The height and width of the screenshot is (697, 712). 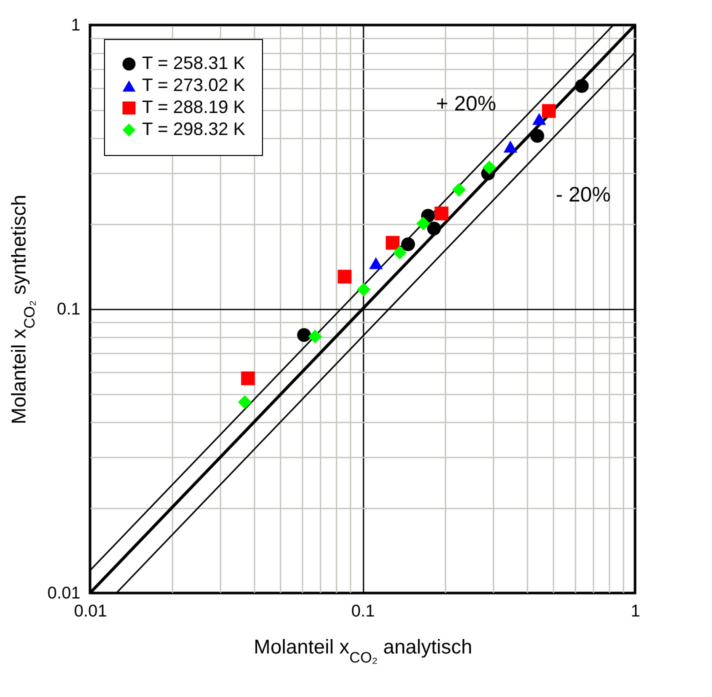 What do you see at coordinates (63, 593) in the screenshot?
I see `y-tick-label: 0.01` at bounding box center [63, 593].